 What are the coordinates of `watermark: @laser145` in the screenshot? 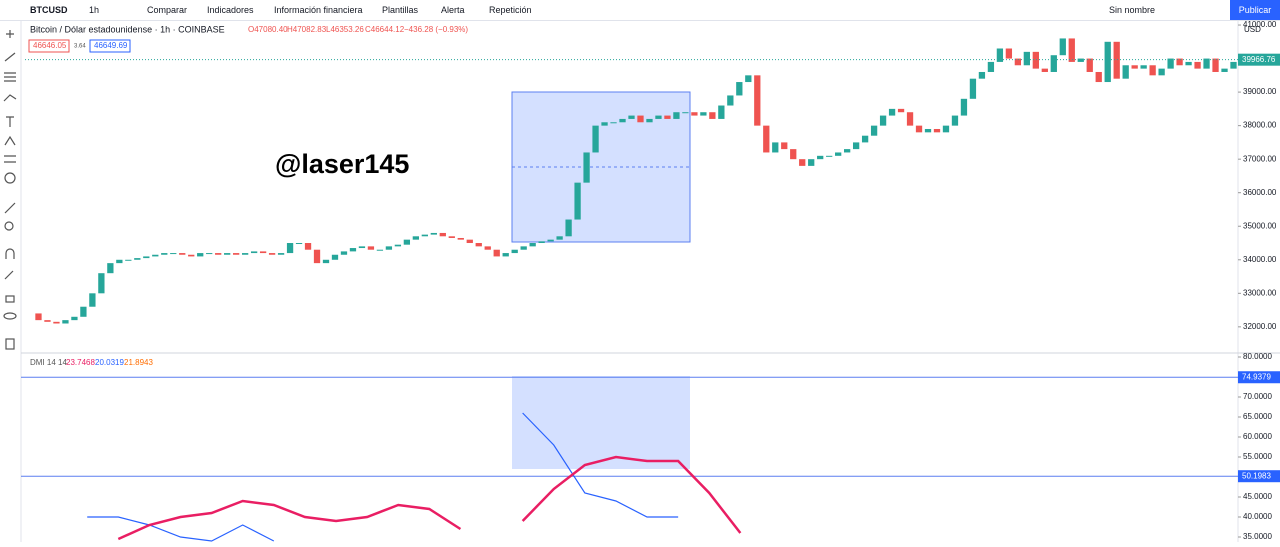 It's located at (342, 164).